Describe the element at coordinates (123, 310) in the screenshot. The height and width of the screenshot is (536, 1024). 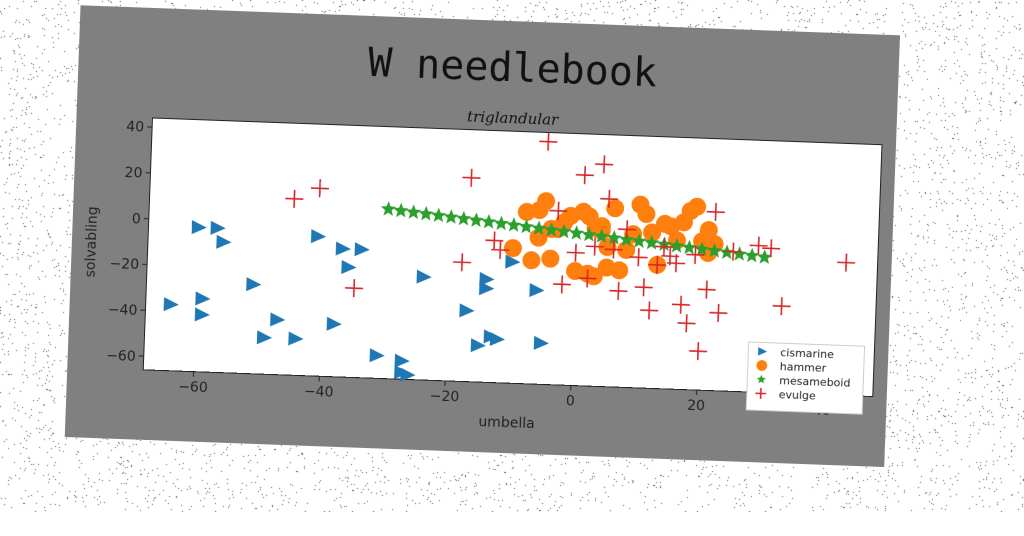
I see `y-tick-label: −40` at that location.